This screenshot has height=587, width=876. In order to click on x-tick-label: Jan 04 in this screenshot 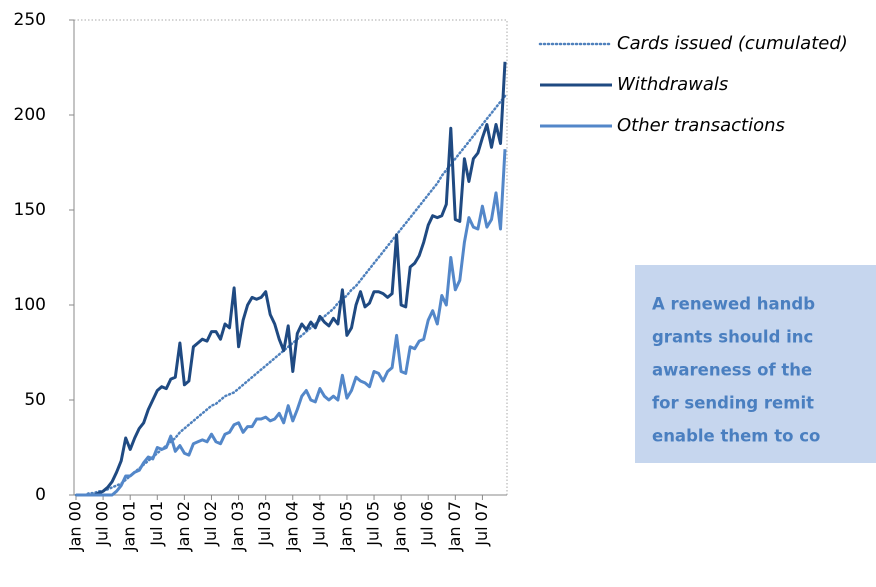, I will do `click(291, 526)`.